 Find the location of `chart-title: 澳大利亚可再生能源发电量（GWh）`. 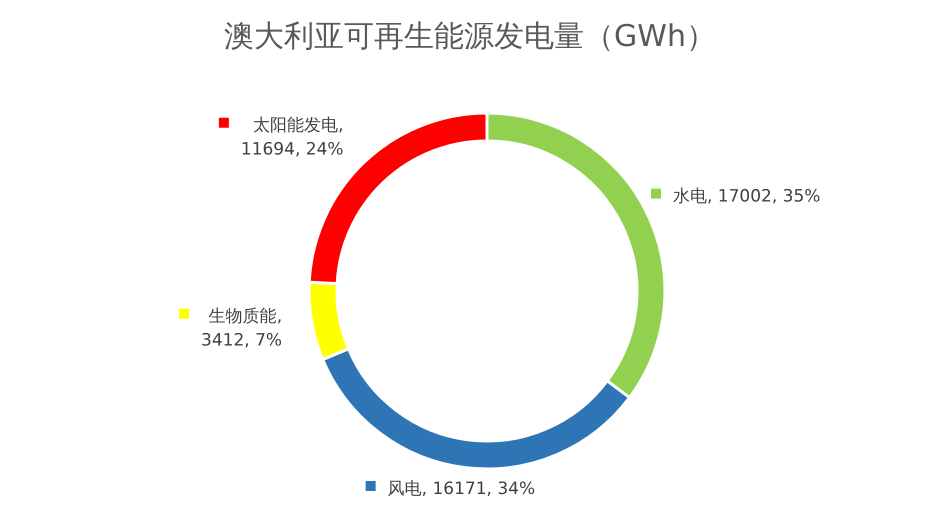

chart-title: 澳大利亚可再生能源发电量（GWh） is located at coordinates (470, 36).